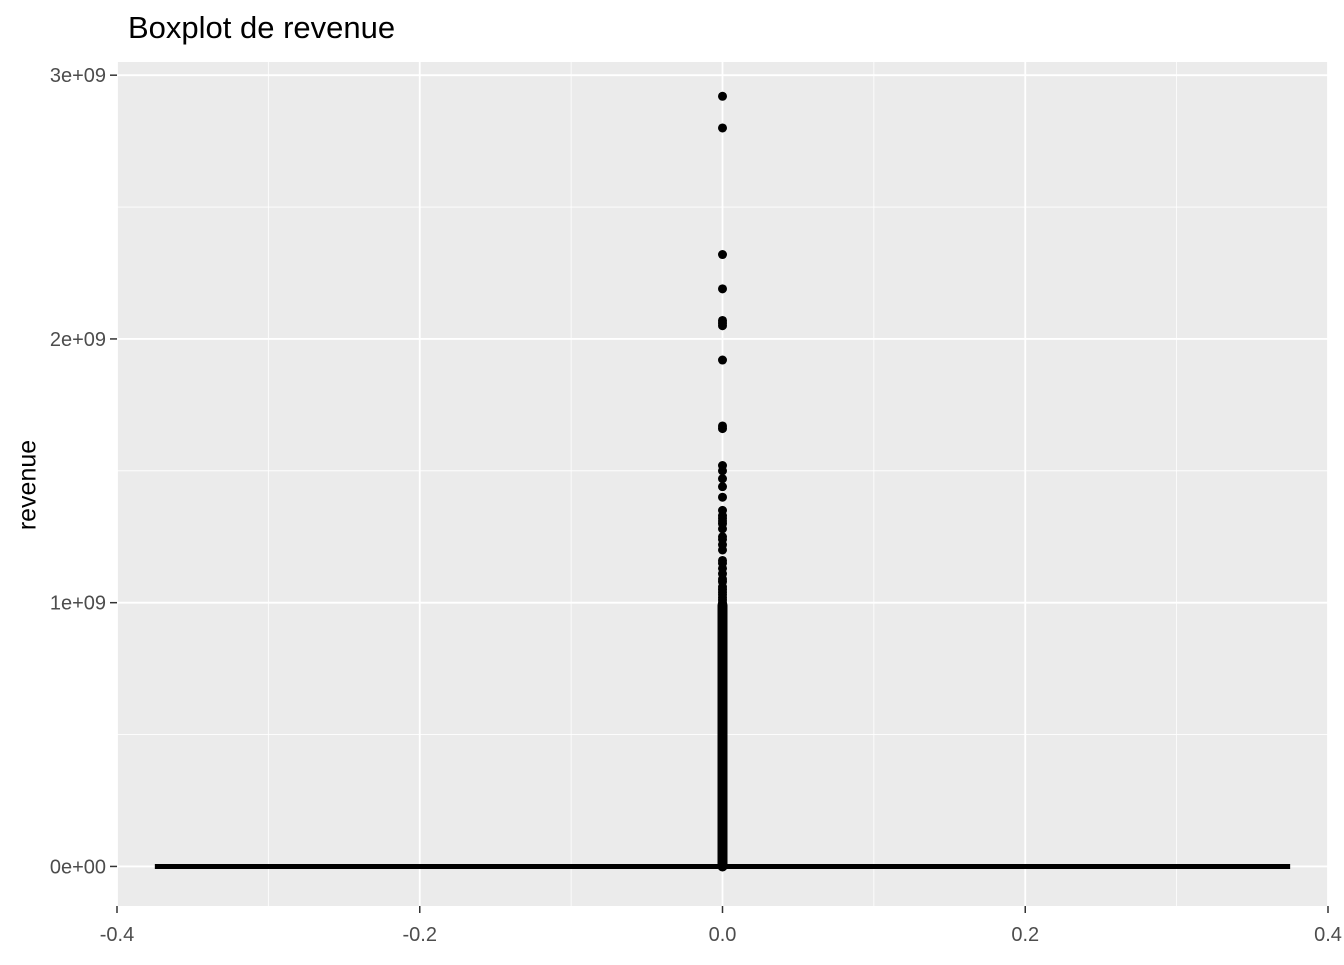 This screenshot has height=965, width=1344. What do you see at coordinates (262, 27) in the screenshot?
I see `chart-title: Boxplot de revenue` at bounding box center [262, 27].